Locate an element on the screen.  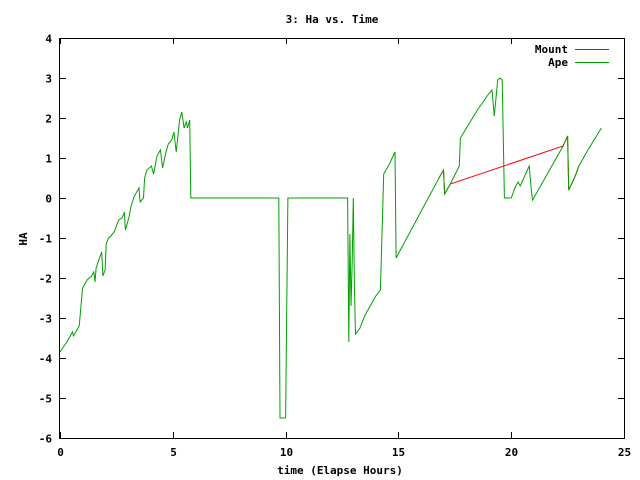
legend-label-ape: Ape is located at coordinates (558, 62).